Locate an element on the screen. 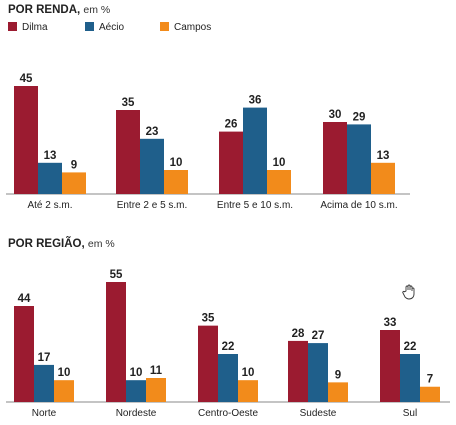 This screenshot has width=456, height=425. bar-dilma-entre-5-e-10-s-m is located at coordinates (231, 162).